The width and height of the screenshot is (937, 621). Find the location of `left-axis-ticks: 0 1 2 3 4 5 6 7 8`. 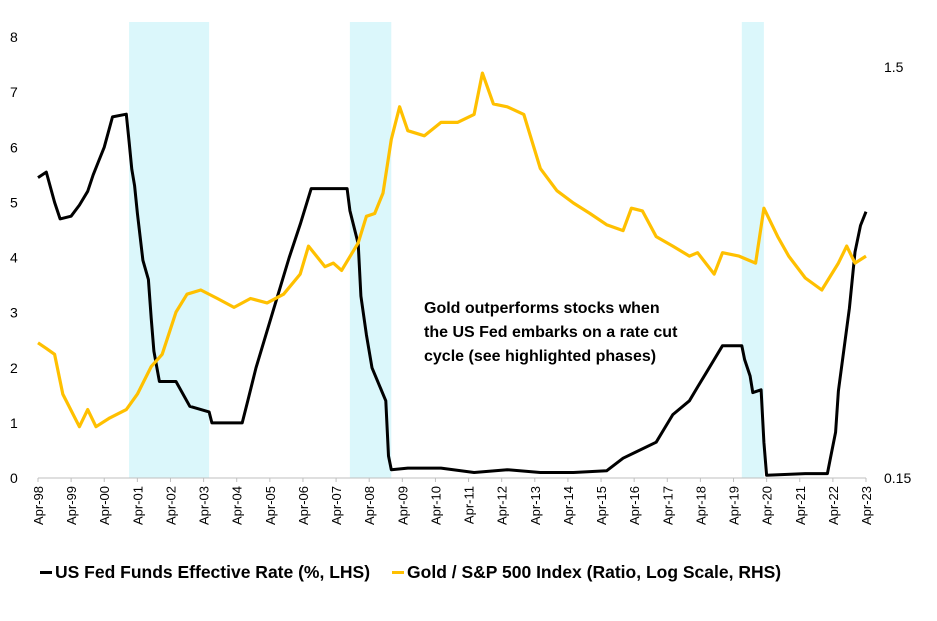

left-axis-ticks: 0 1 2 3 4 5 6 7 8 is located at coordinates (14, 257).